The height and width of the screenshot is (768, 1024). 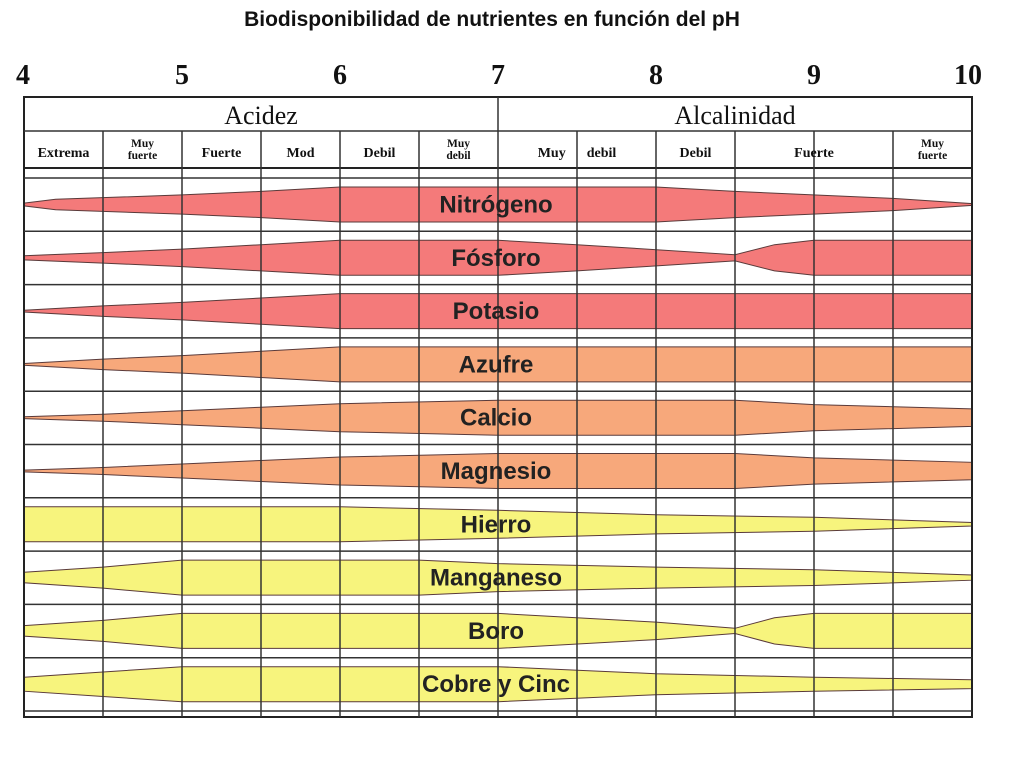 What do you see at coordinates (182, 75) in the screenshot?
I see `ph-tick-label-5: 5` at bounding box center [182, 75].